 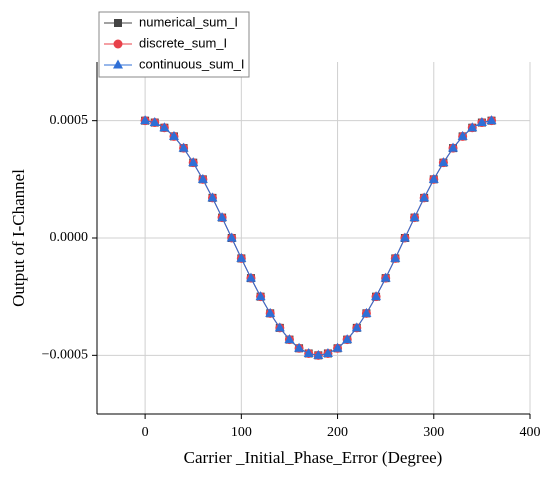 I want to click on x-axis-title: Carrier _Initial_Phase_Error (Degree), so click(x=313, y=457).